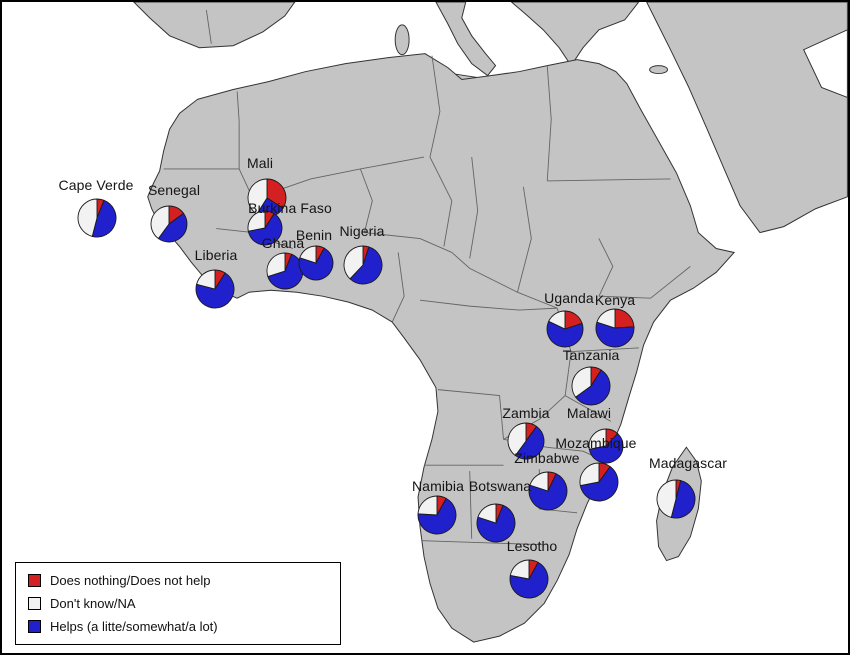 The image size is (850, 655). What do you see at coordinates (624, 318) in the screenshot?
I see `pie-slice-does_nothing` at bounding box center [624, 318].